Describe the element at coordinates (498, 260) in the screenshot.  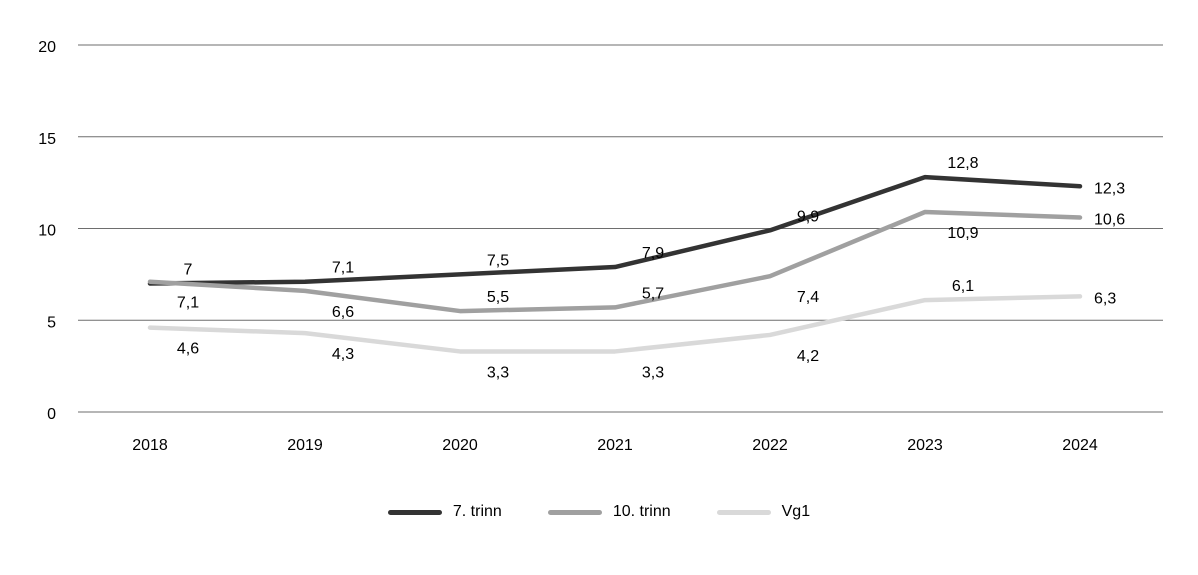
I see `data-label-7-trinn: 7,5` at that location.